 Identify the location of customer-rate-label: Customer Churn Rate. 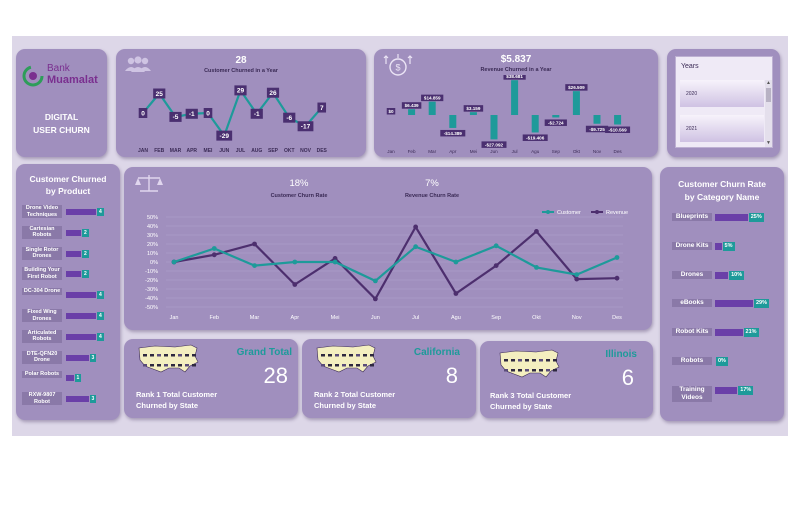
(299, 196).